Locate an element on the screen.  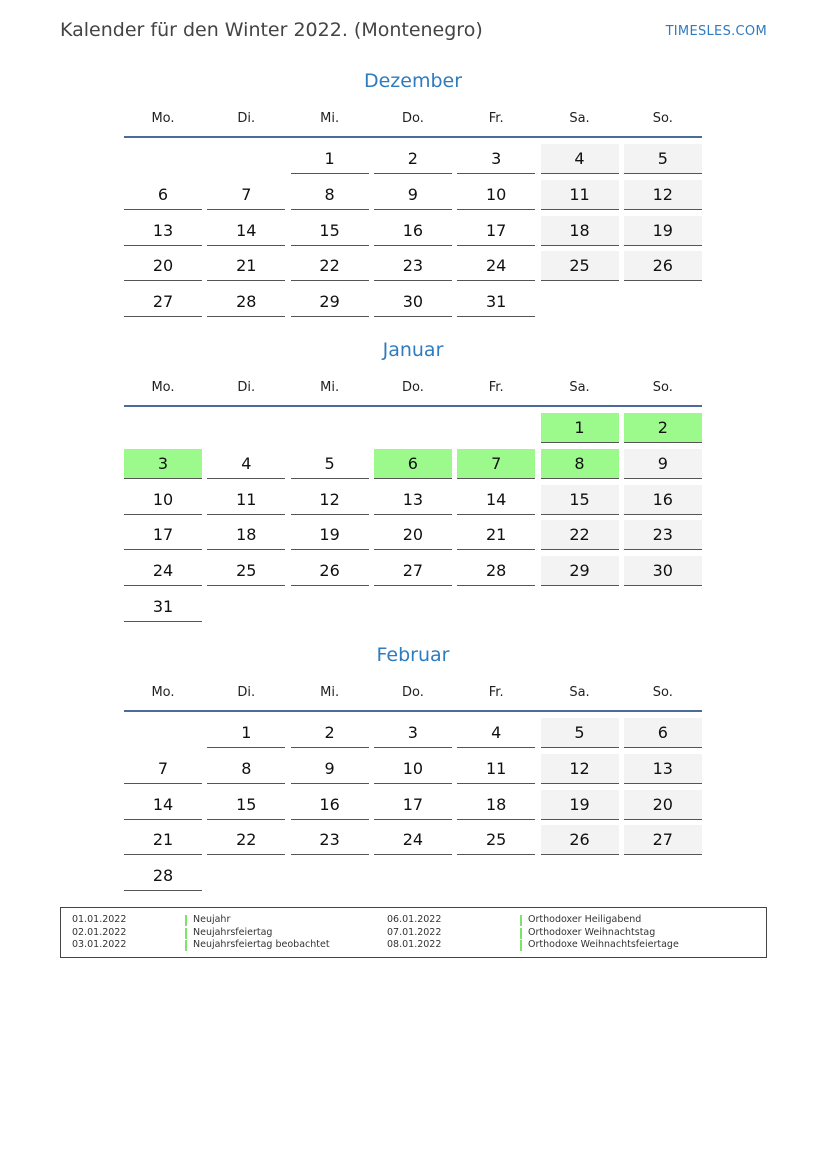
weekday-header: Sa. is located at coordinates (579, 692).